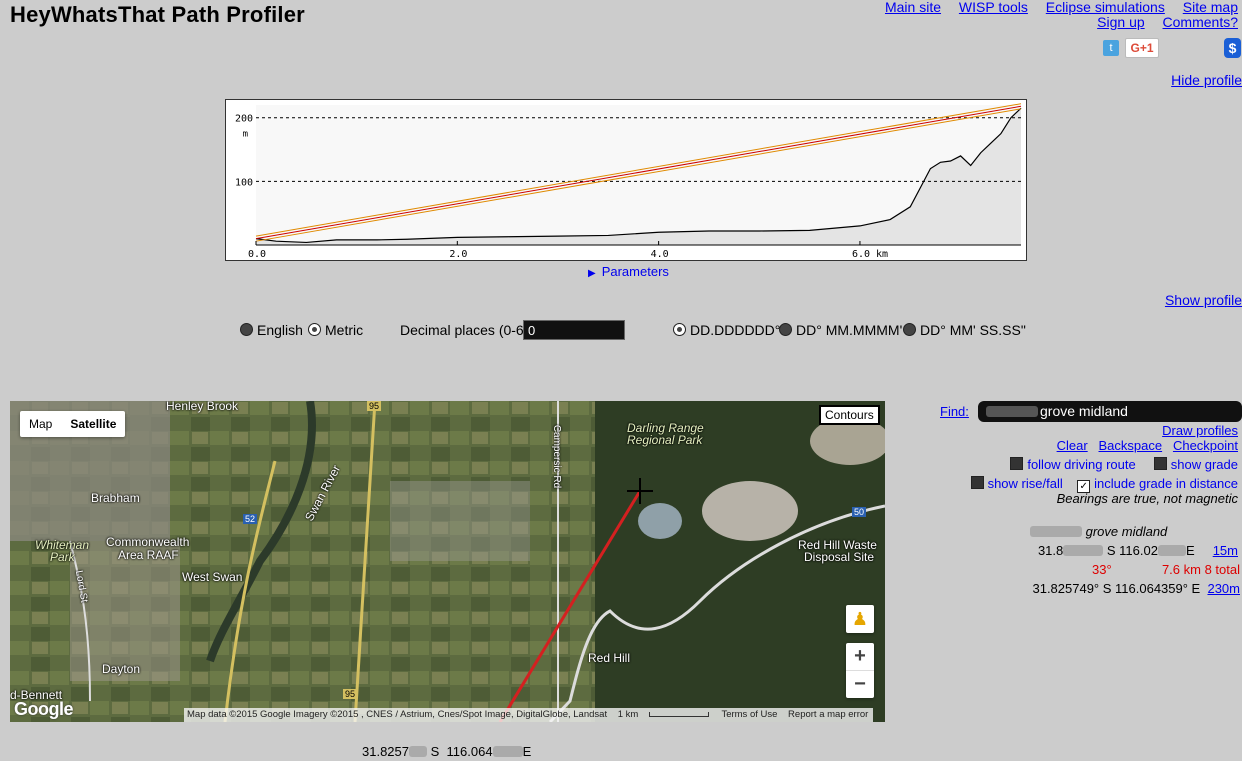 Image resolution: width=1242 pixels, height=761 pixels. What do you see at coordinates (93, 424) in the screenshot?
I see `map-type-satellite: Satellite` at bounding box center [93, 424].